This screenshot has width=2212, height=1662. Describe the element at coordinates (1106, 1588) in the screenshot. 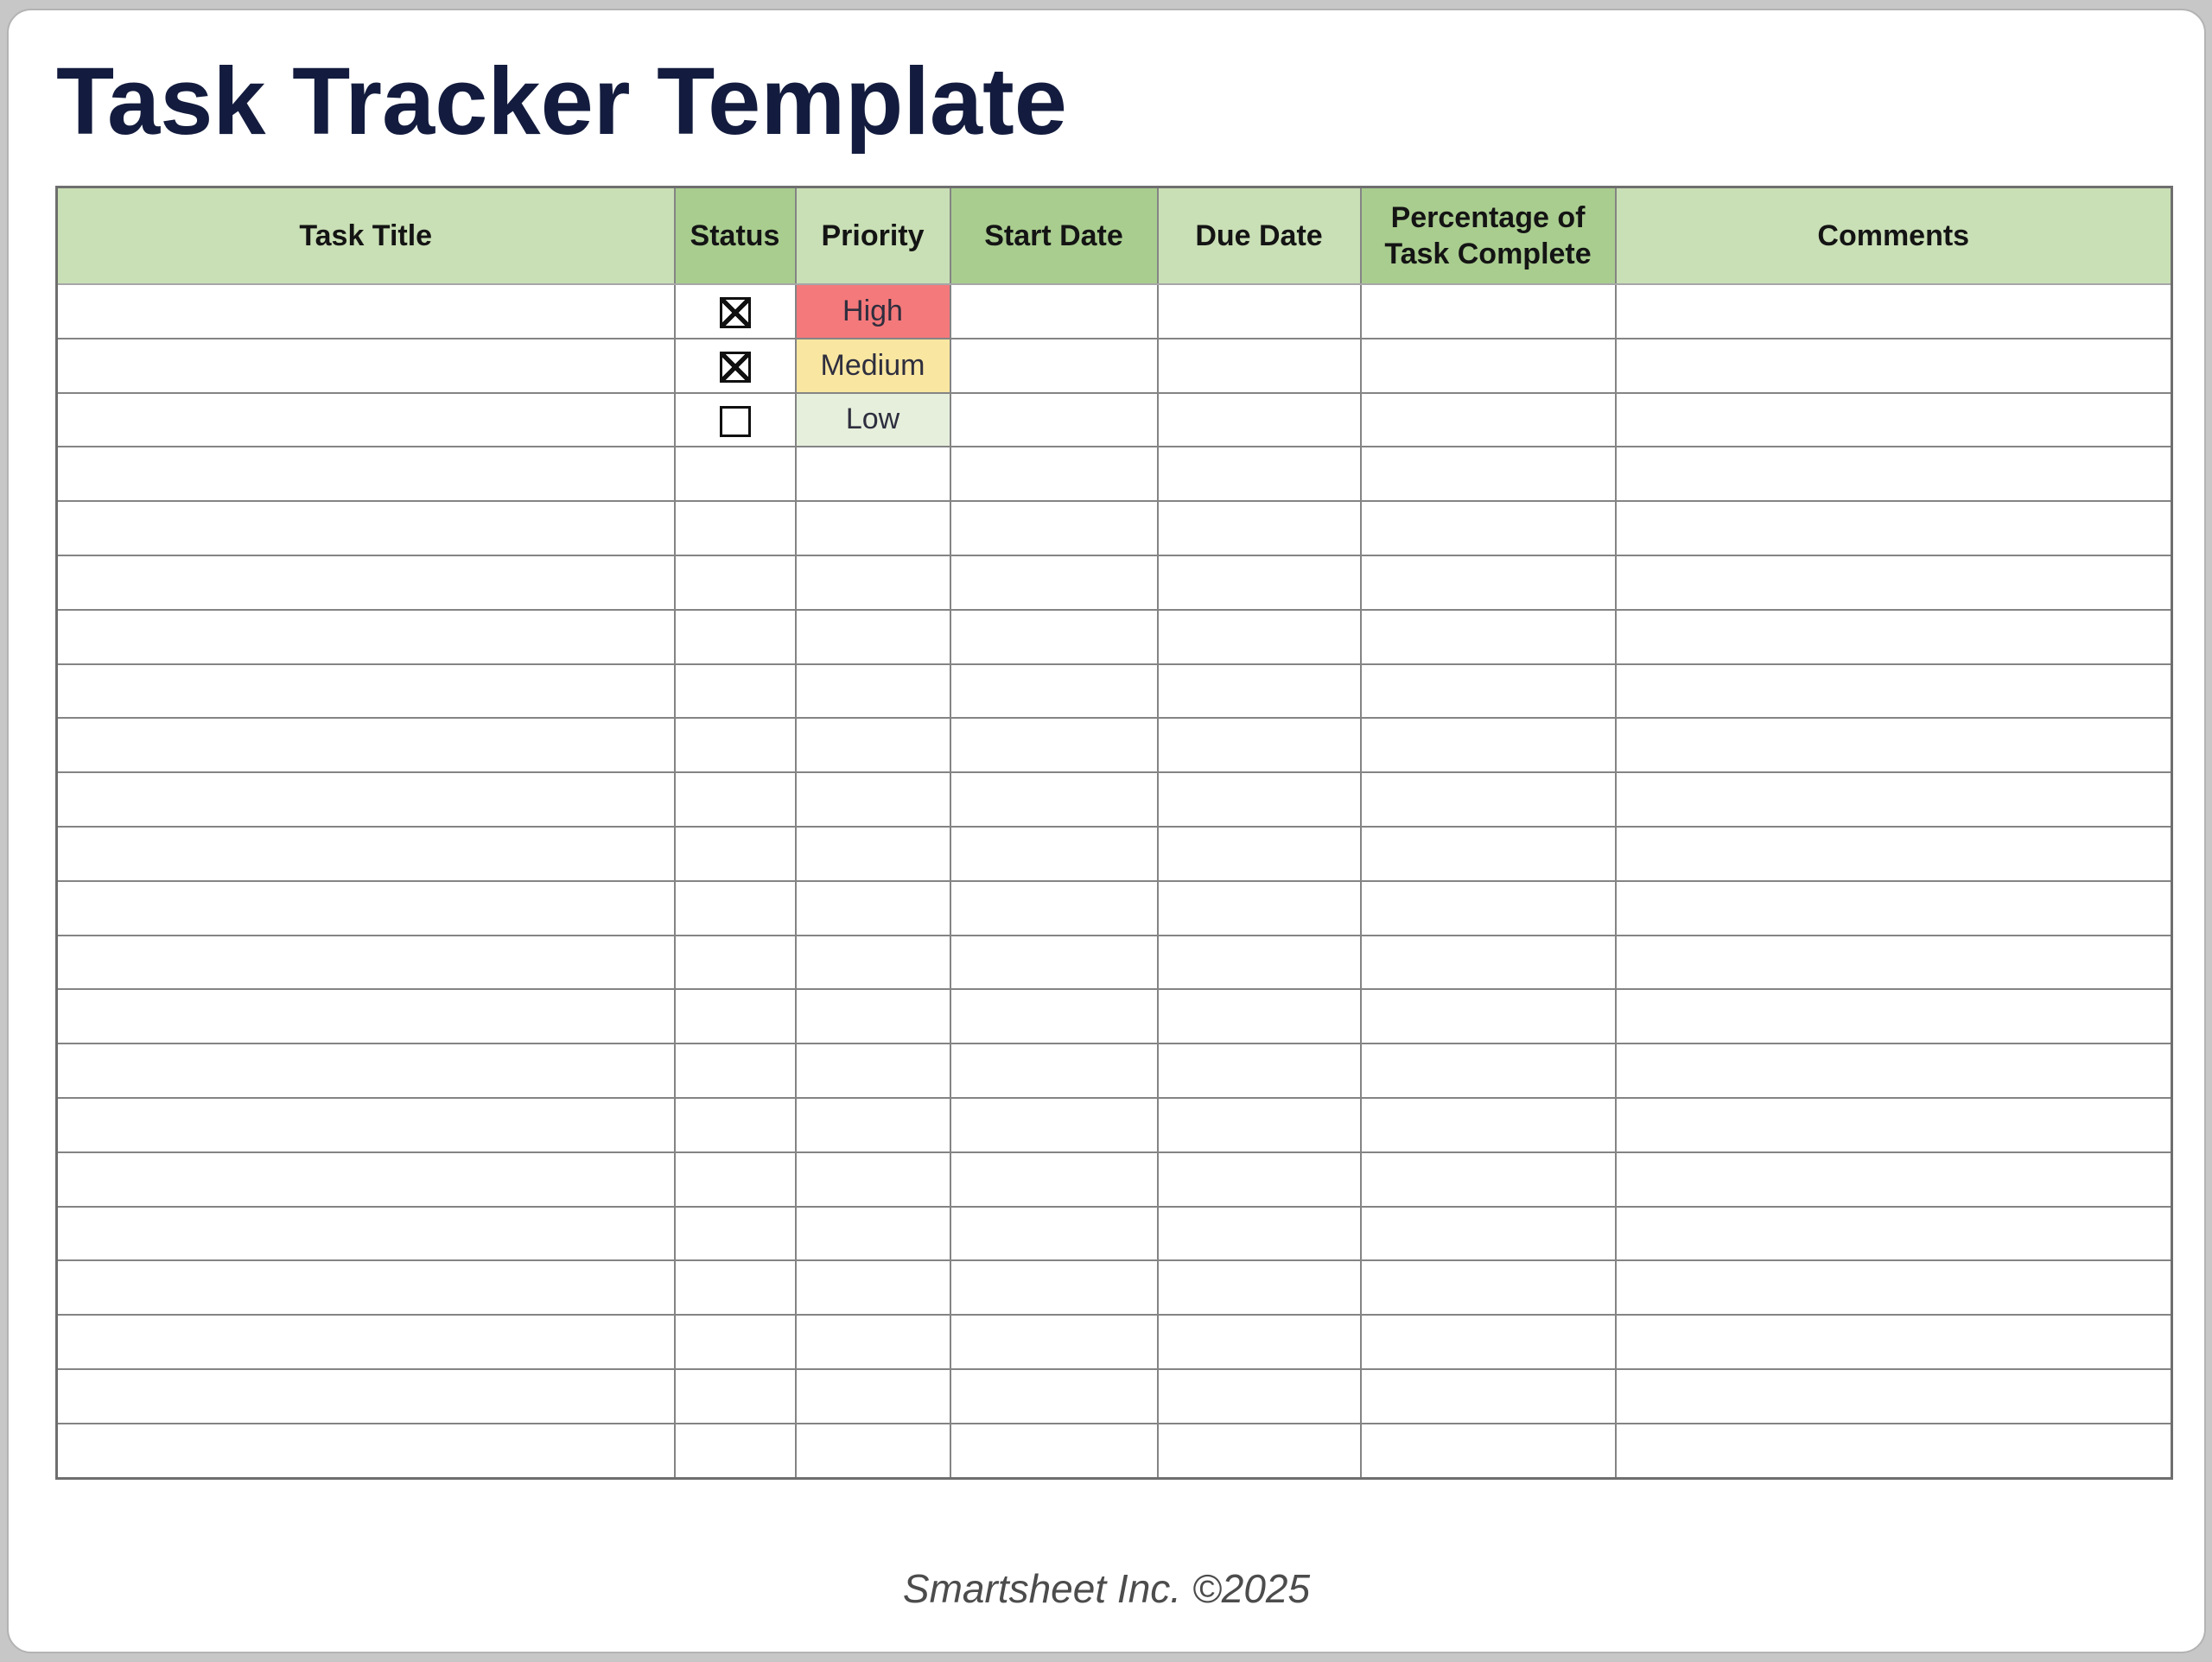

I see `footer-credit: Smartsheet Inc. ©2025` at that location.